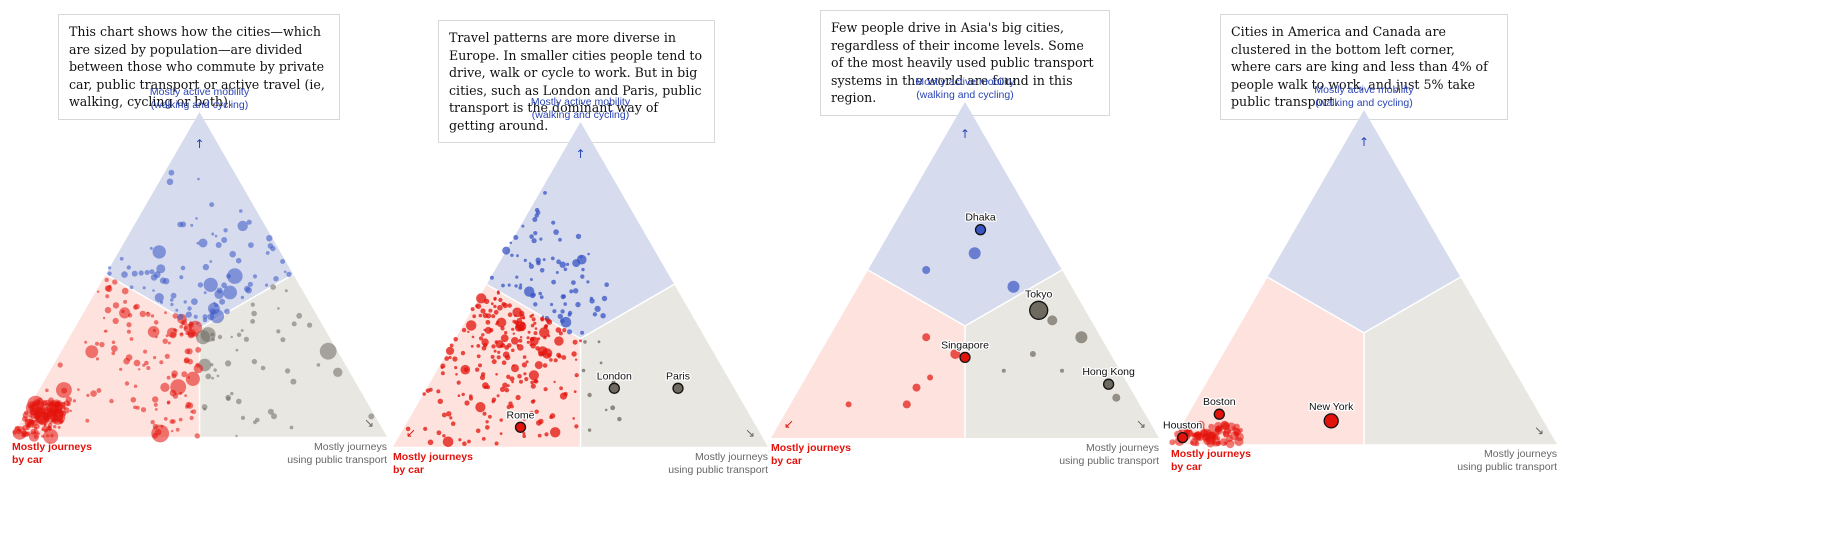  What do you see at coordinates (811, 448) in the screenshot?
I see `car-journeys-label-line1: Mostly journeys` at bounding box center [811, 448].